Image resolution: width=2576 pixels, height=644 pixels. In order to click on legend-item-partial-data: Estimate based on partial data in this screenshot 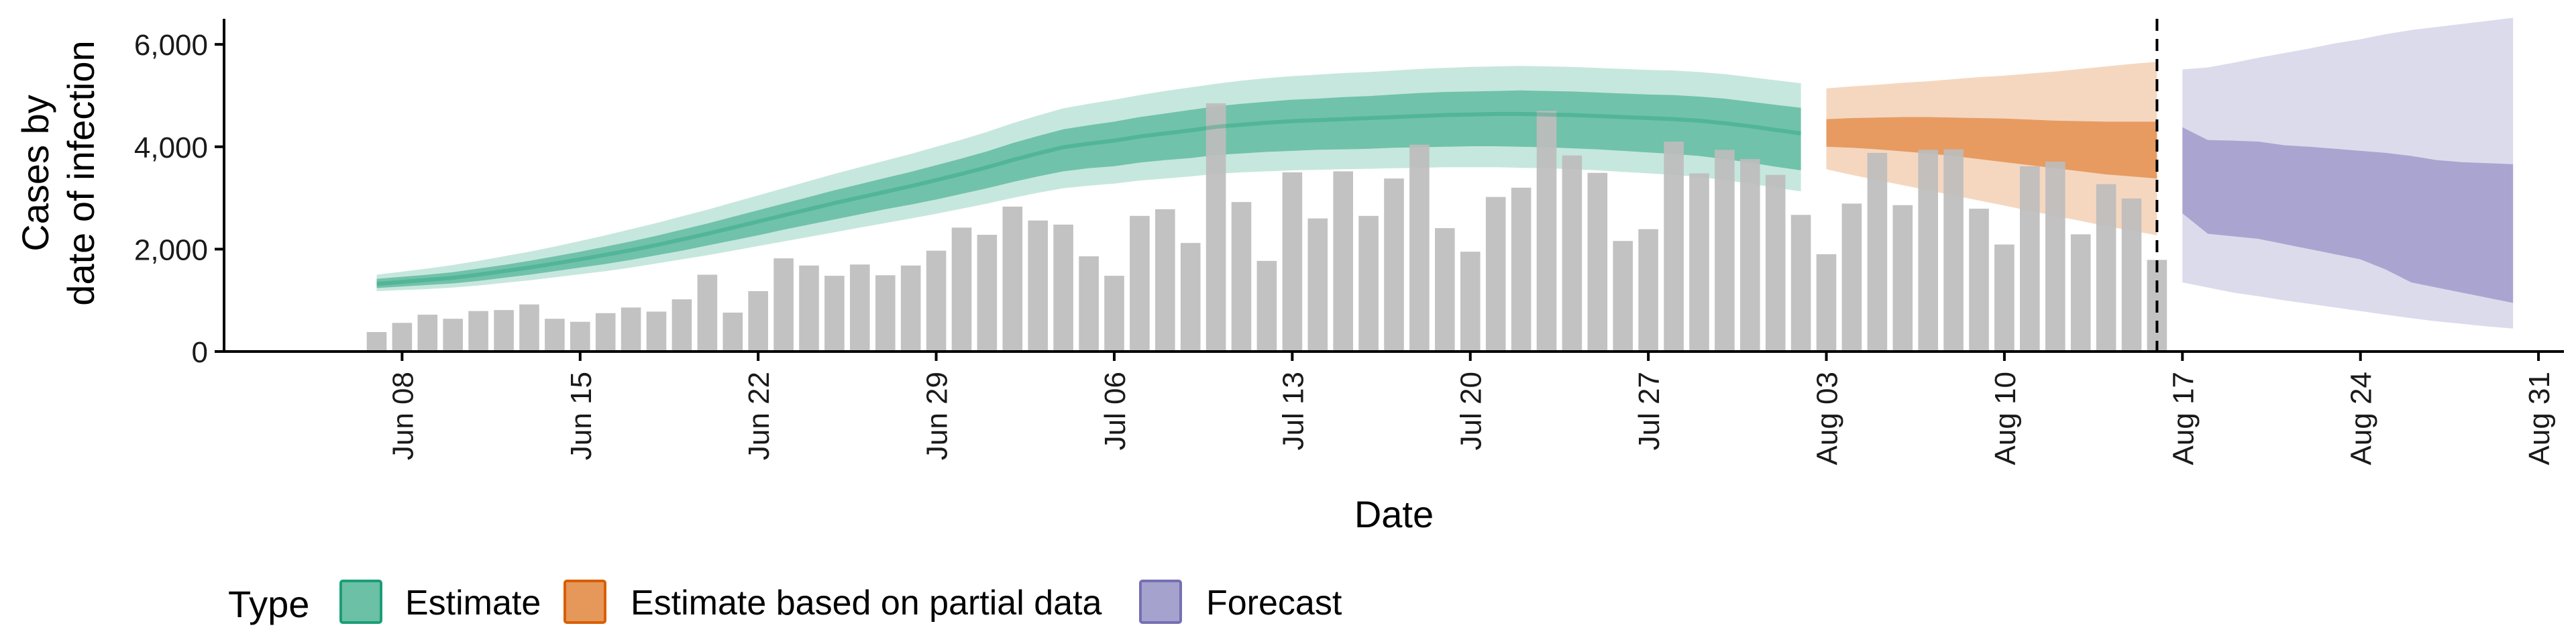, I will do `click(833, 602)`.